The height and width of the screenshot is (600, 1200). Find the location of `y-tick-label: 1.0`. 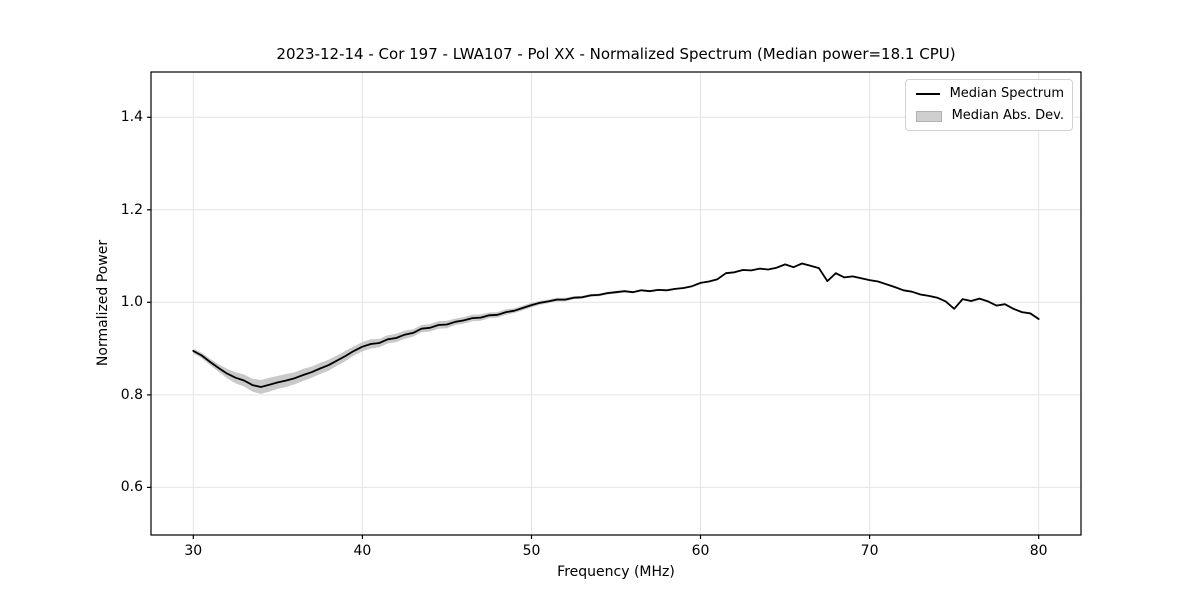

y-tick-label: 1.0 is located at coordinates (131, 302).